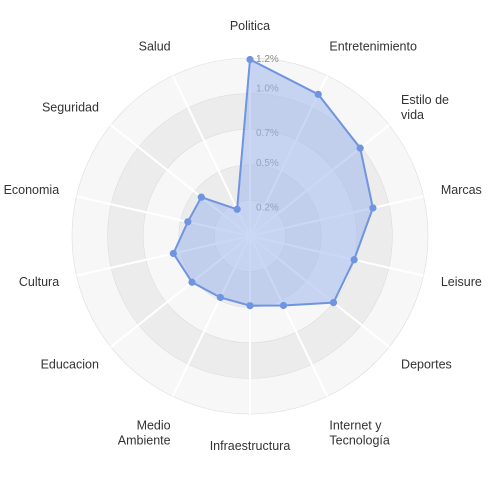  I want to click on category-label: Entretenimiento, so click(373, 46).